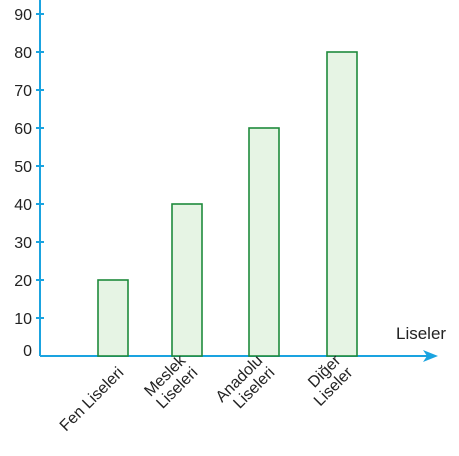 Image resolution: width=459 pixels, height=456 pixels. I want to click on x-category-label: AnadoluLiseleri, so click(246, 385).